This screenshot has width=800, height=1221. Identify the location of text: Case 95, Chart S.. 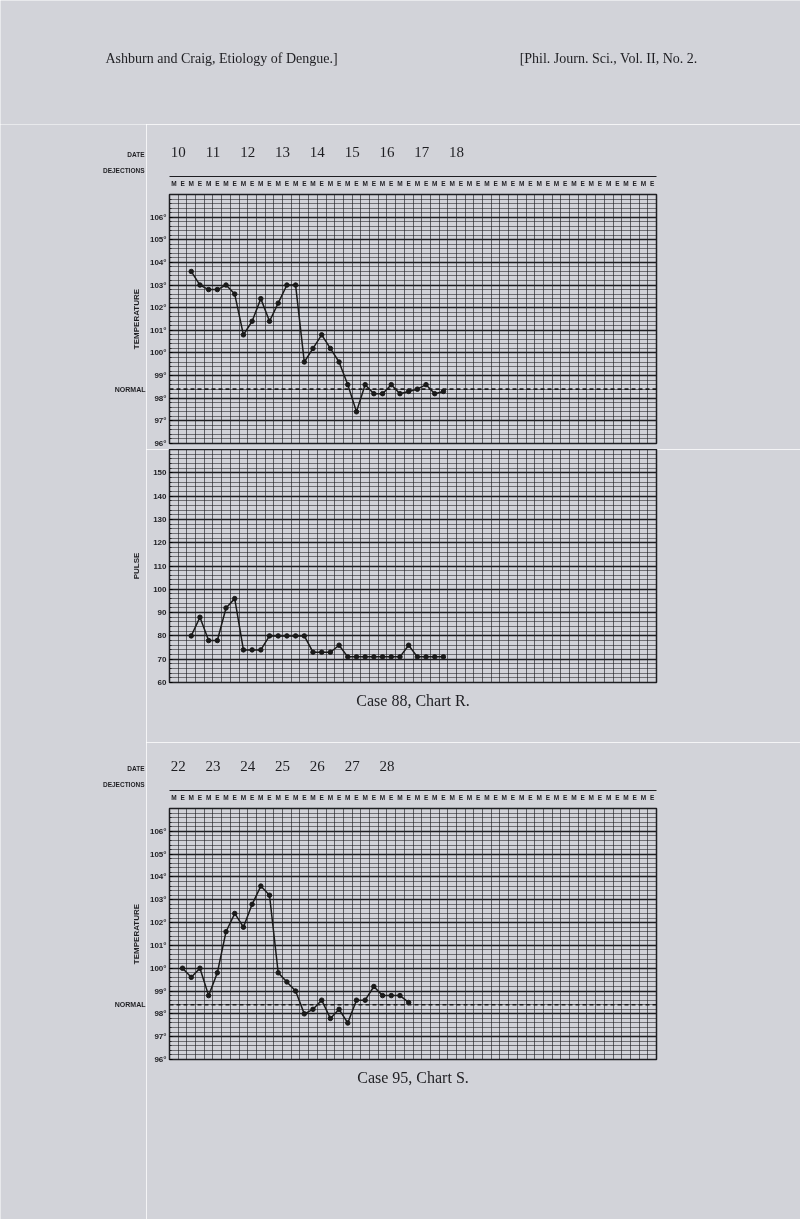
(413, 1077).